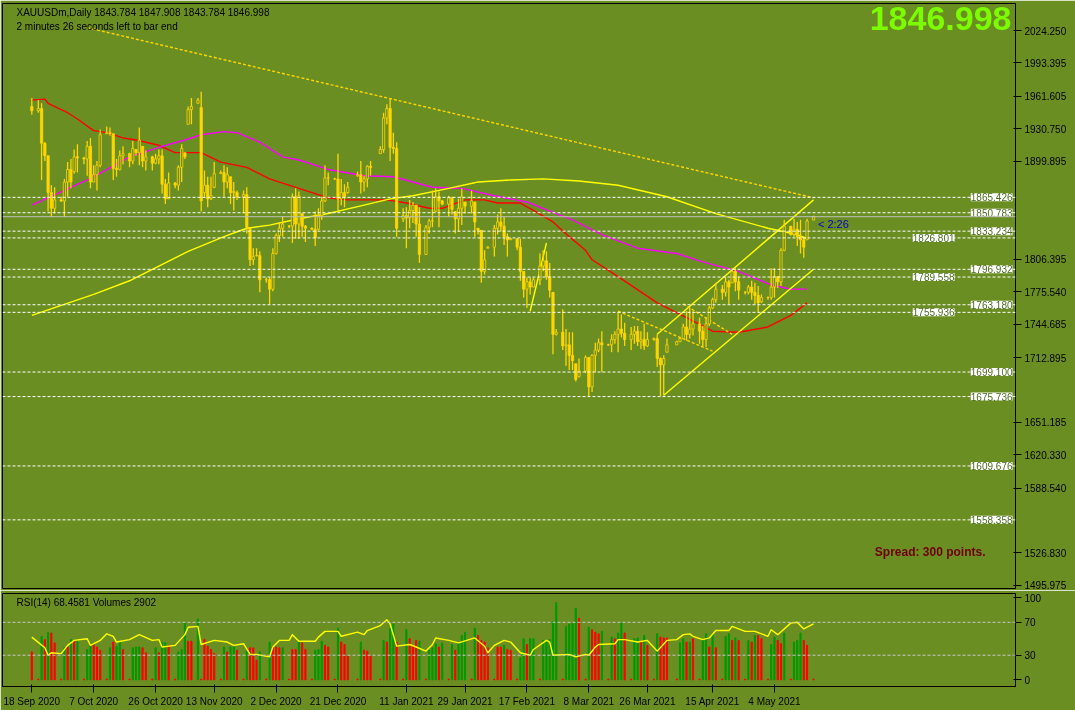 The image size is (1075, 710). I want to click on y-tick-label: 30, so click(1030, 656).